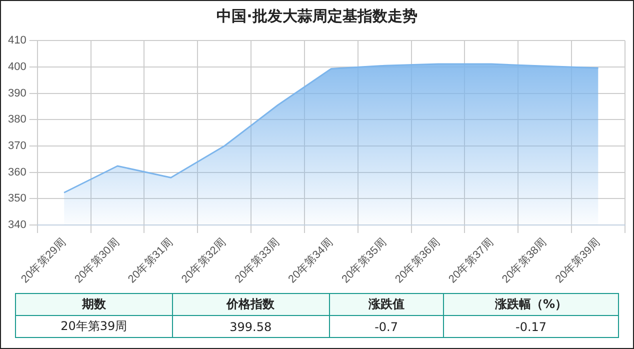 This screenshot has height=349, width=634. What do you see at coordinates (43, 261) in the screenshot?
I see `x-tick-label: 20年第29周` at bounding box center [43, 261].